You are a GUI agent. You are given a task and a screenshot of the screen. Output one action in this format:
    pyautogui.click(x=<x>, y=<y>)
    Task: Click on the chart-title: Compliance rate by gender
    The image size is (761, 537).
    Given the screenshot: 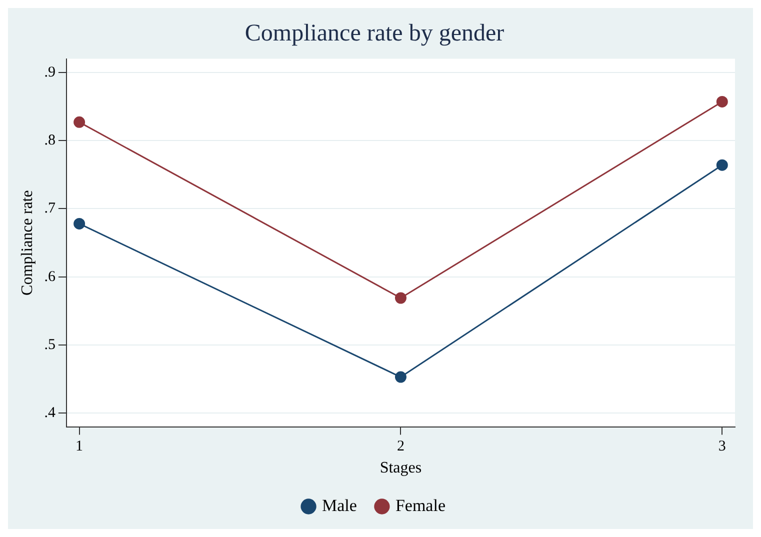 What is the action you would take?
    pyautogui.click(x=374, y=33)
    